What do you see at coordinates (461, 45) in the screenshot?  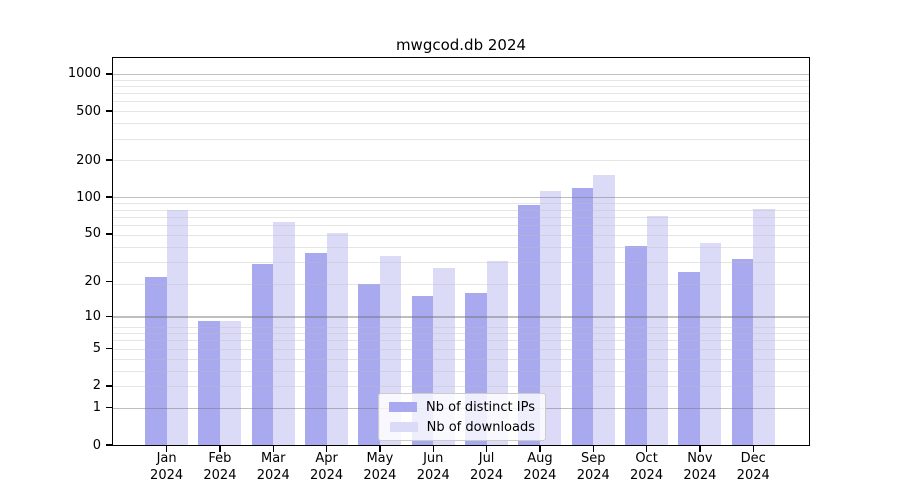 I see `chart-title: mwgcod.db 2024` at bounding box center [461, 45].